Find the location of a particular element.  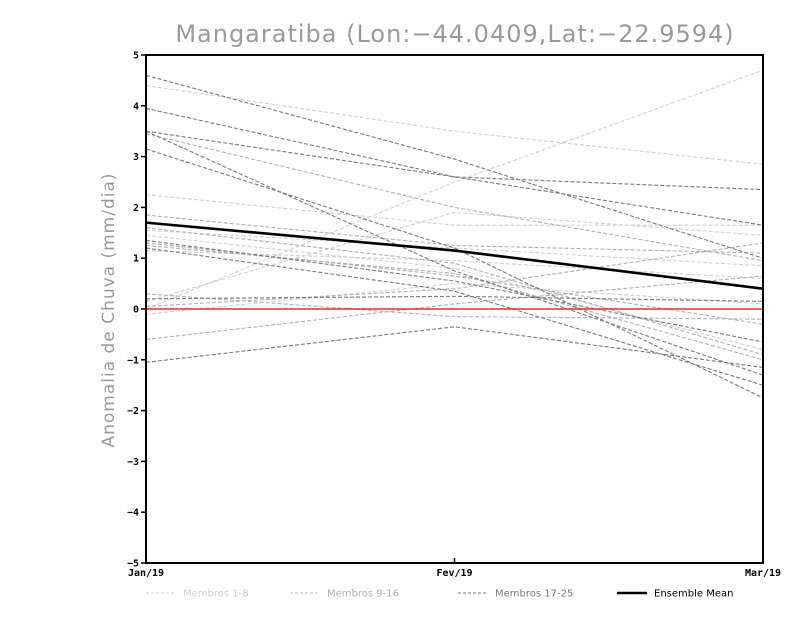

y-tick-label: −1 is located at coordinates (133, 360).